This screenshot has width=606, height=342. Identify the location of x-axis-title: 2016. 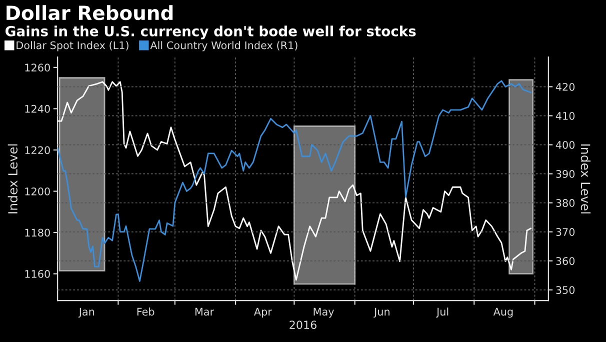
(303, 325).